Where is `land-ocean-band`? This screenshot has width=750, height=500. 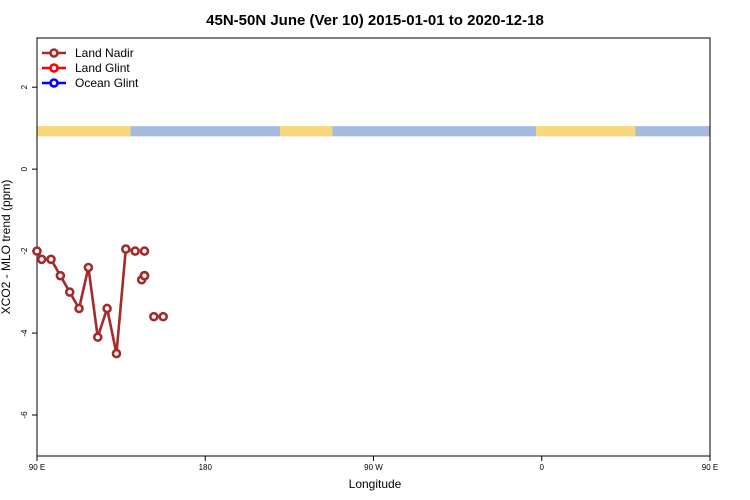 land-ocean-band is located at coordinates (373, 131).